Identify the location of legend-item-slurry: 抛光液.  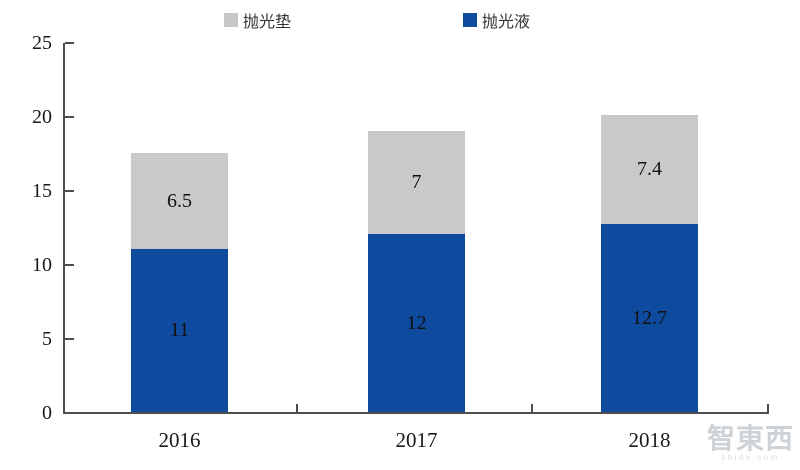
(496, 20).